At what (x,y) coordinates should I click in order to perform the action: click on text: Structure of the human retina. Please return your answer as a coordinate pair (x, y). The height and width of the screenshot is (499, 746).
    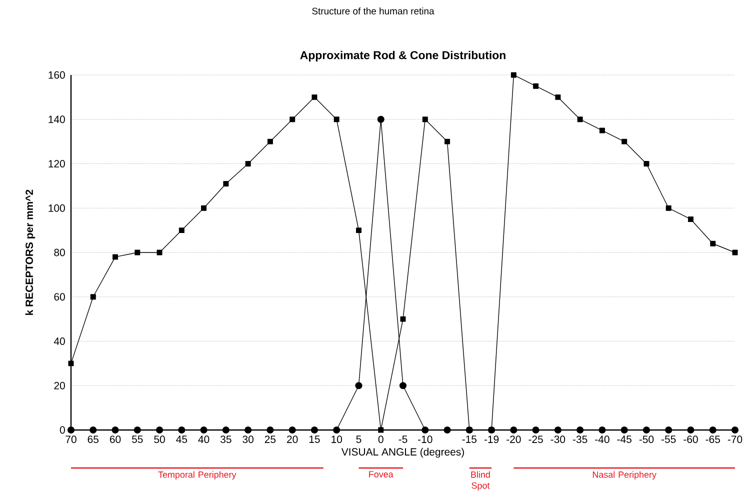
    Looking at the image, I should click on (373, 11).